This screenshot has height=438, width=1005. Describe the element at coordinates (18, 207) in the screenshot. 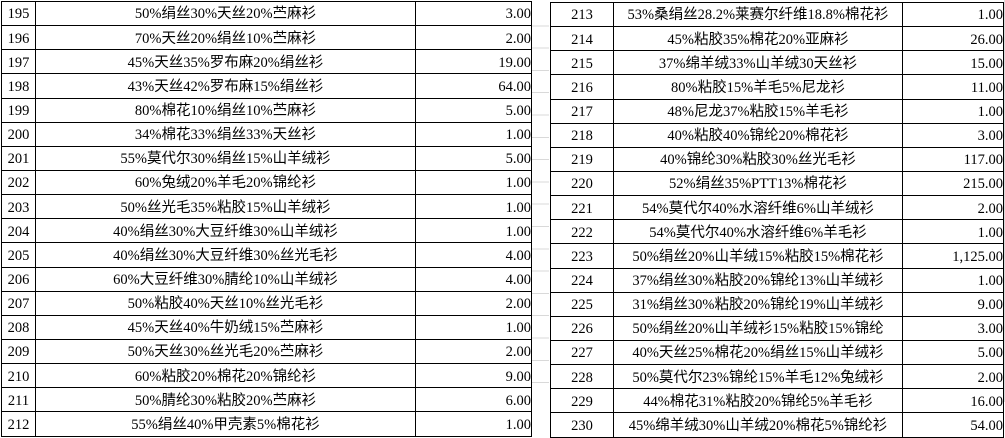

I see `row-number-cell: 203` at that location.